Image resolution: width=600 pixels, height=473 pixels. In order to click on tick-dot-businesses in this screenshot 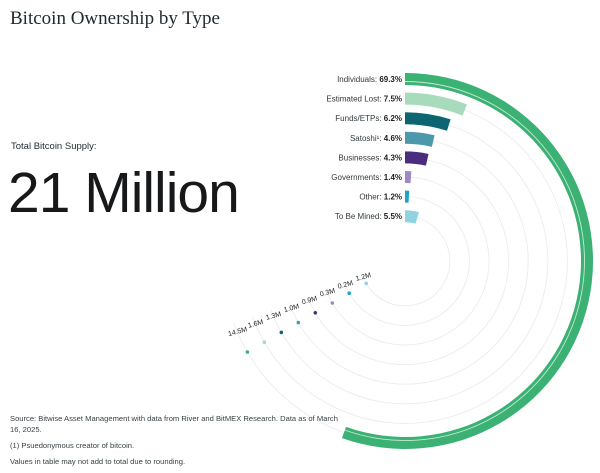, I will do `click(315, 313)`.